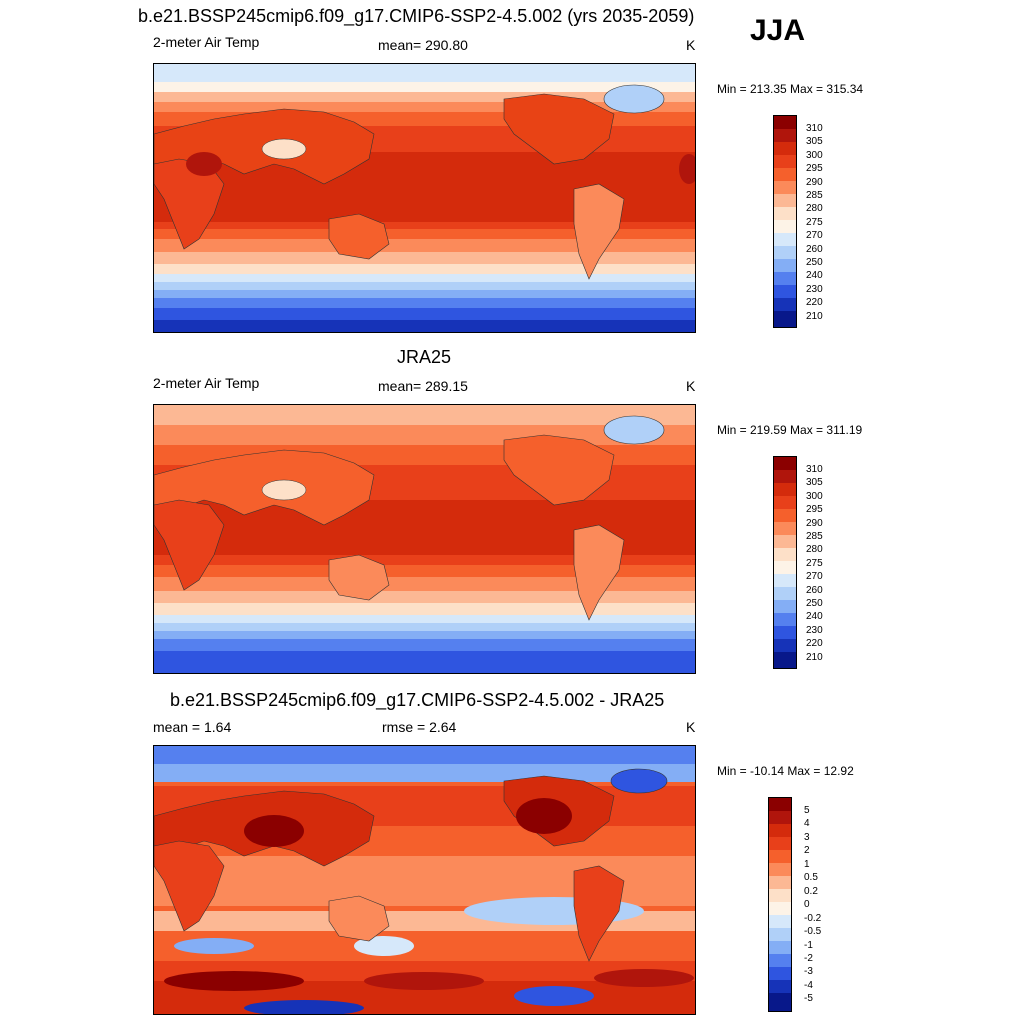 This screenshot has width=1024, height=1024. Describe the element at coordinates (808, 999) in the screenshot. I see `colorbar-tick-label: -5` at that location.